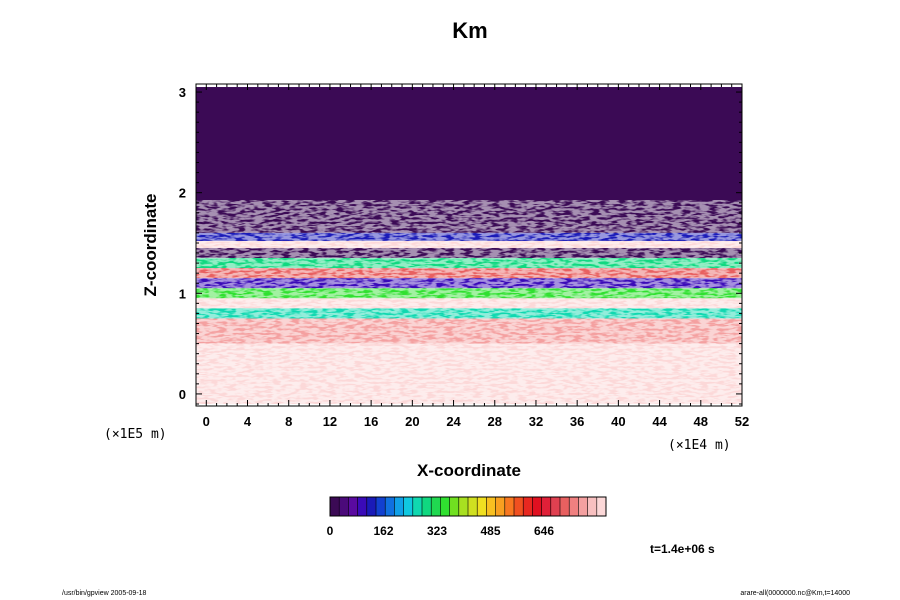 The image size is (900, 600). Describe the element at coordinates (536, 421) in the screenshot. I see `x-tick-label: 32` at that location.